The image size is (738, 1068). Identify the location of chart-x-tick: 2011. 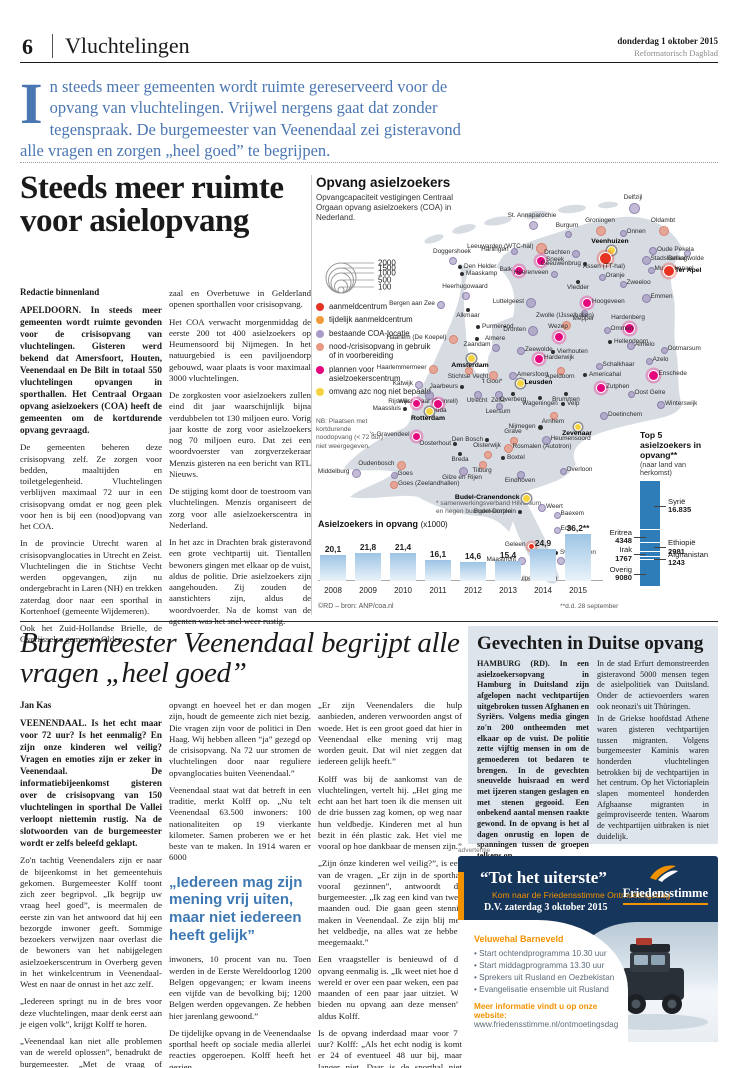
(438, 590).